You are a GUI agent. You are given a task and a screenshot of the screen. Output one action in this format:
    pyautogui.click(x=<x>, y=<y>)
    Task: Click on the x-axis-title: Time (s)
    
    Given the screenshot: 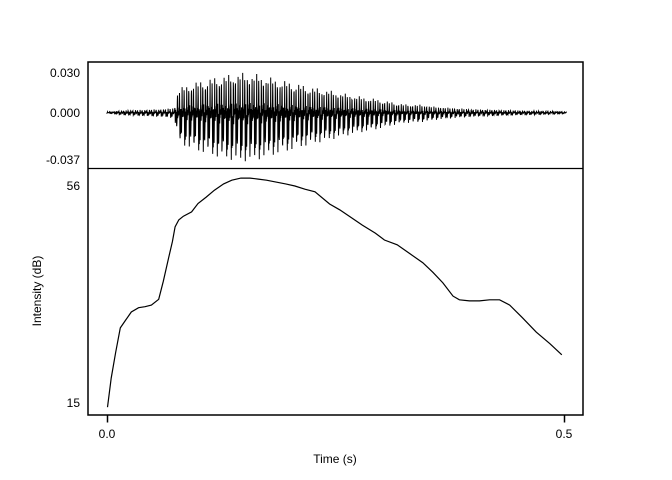 What is the action you would take?
    pyautogui.click(x=335, y=459)
    